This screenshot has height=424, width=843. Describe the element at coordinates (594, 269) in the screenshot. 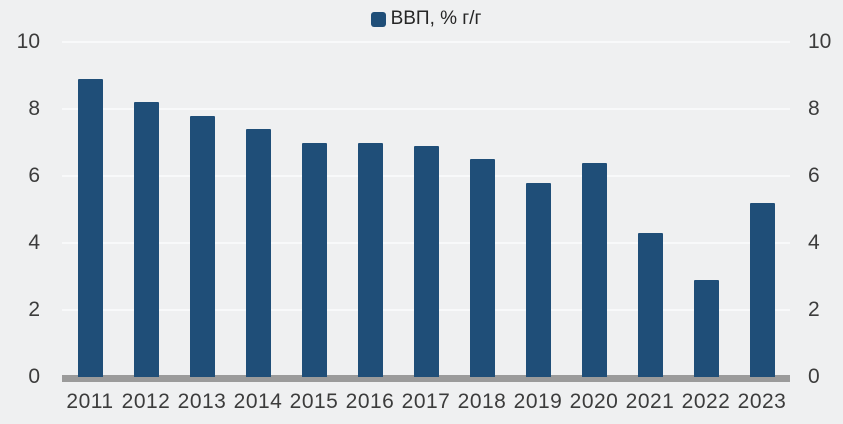

I see `bar-2020` at that location.